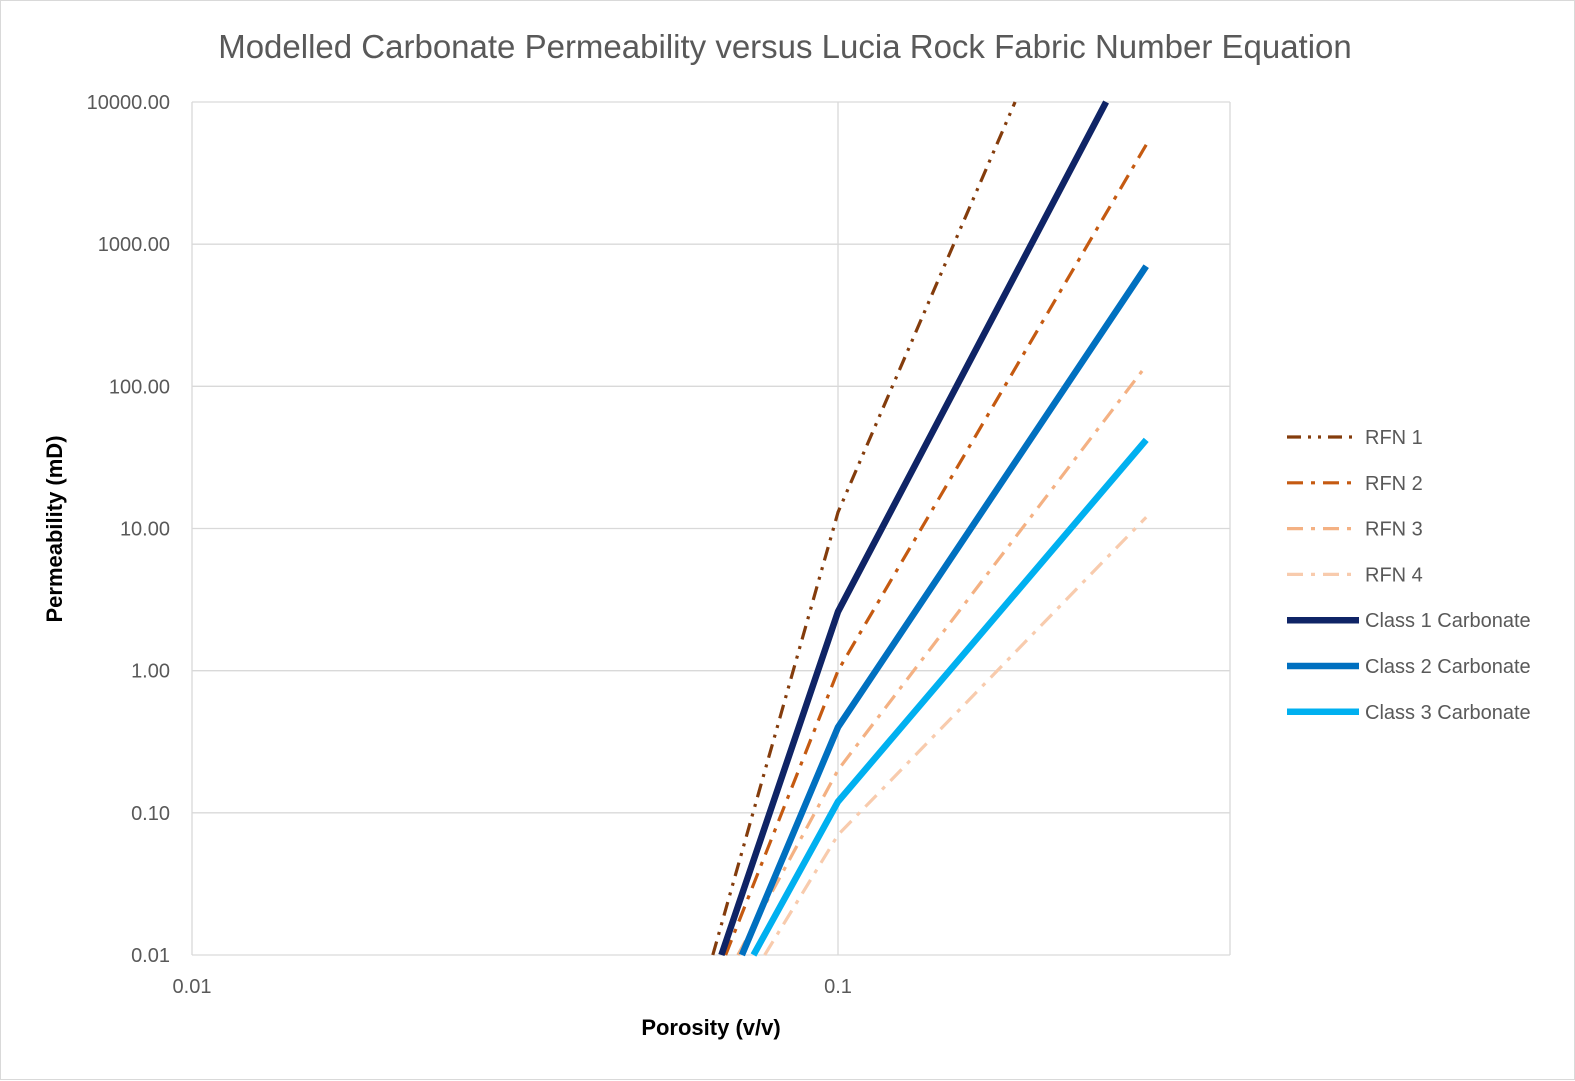  What do you see at coordinates (145, 530) in the screenshot?
I see `y-tick-label: 10.00` at bounding box center [145, 530].